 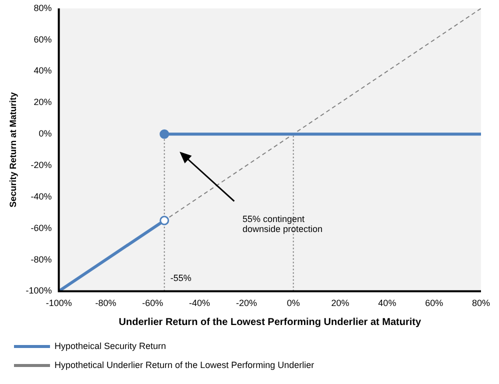 I want to click on y-tick-label: -80%, so click(x=41, y=259).